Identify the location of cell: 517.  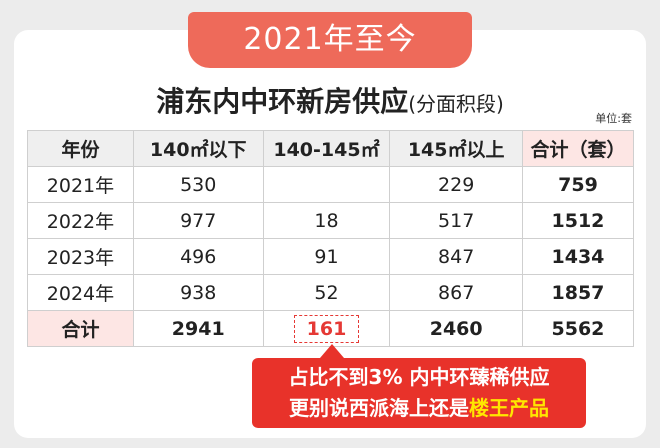
(456, 220).